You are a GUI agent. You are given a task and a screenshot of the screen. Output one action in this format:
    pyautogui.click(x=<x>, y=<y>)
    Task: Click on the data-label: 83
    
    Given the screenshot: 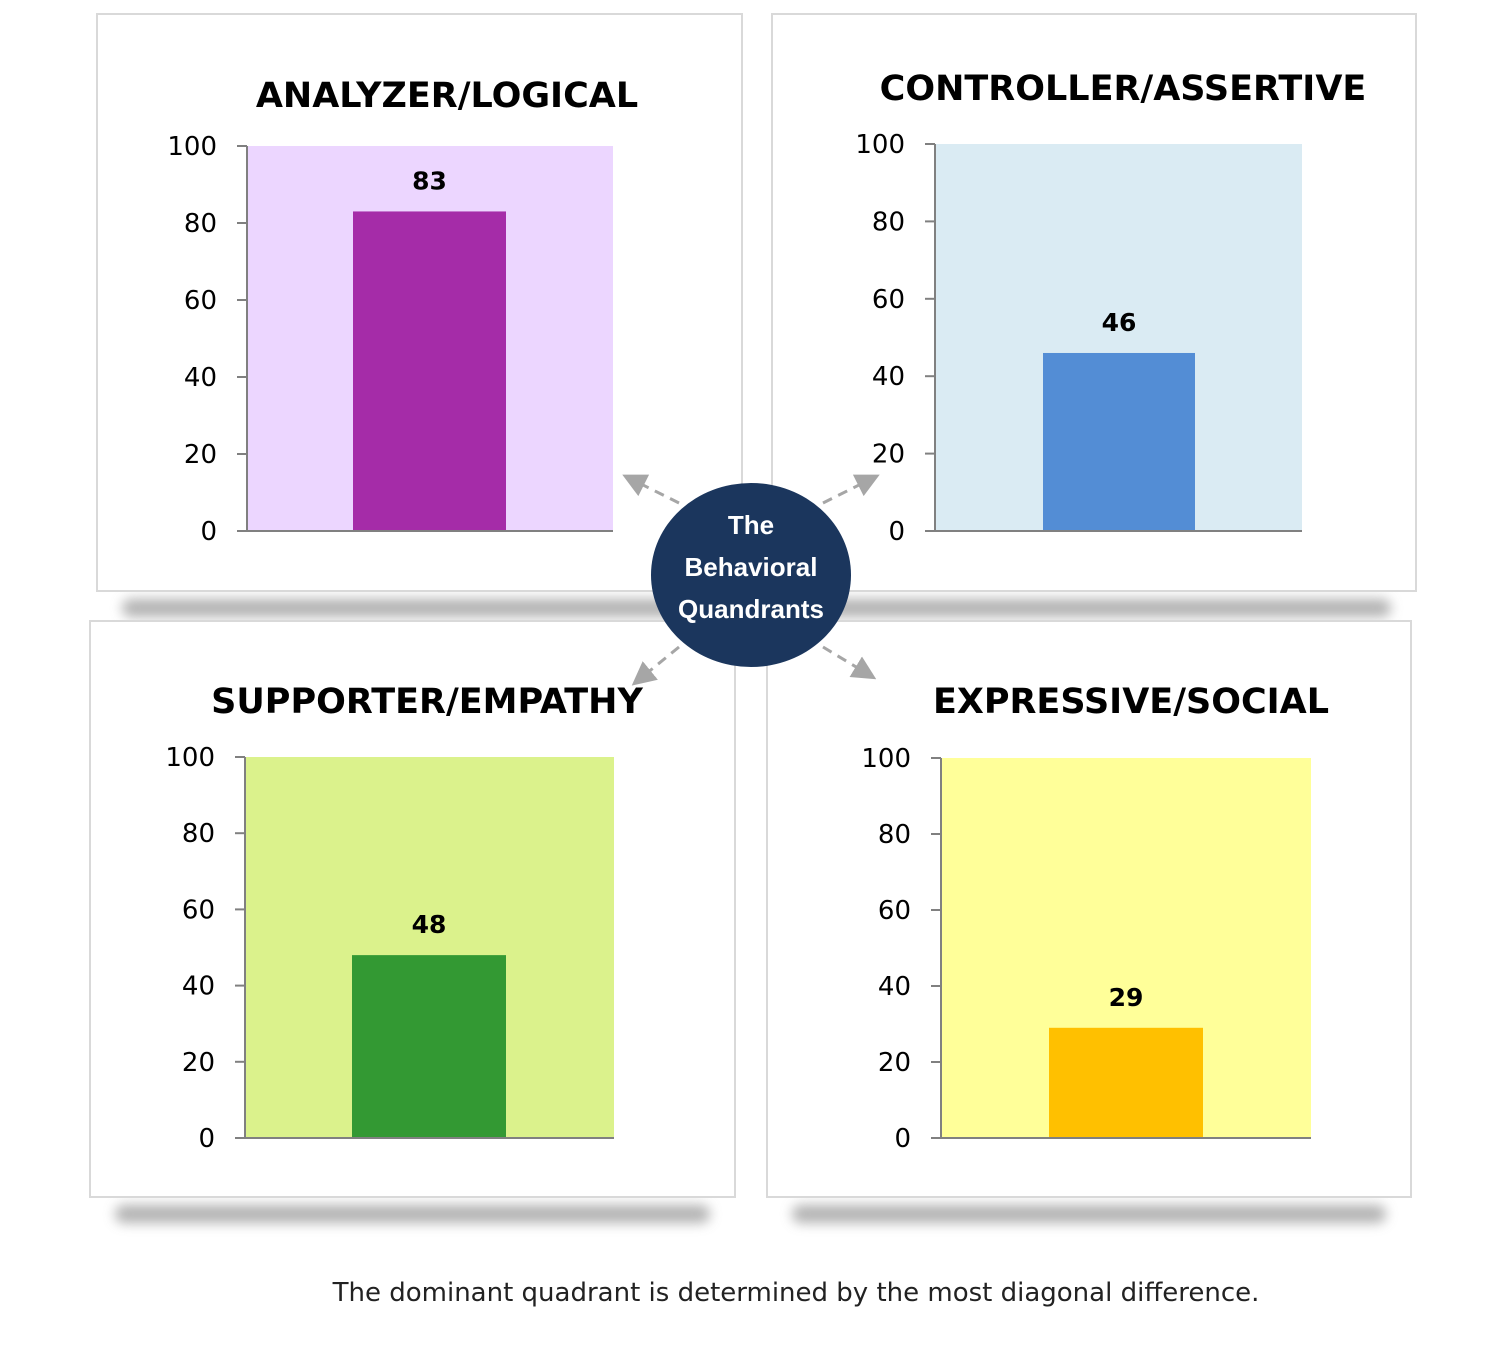 What is the action you would take?
    pyautogui.click(x=429, y=180)
    